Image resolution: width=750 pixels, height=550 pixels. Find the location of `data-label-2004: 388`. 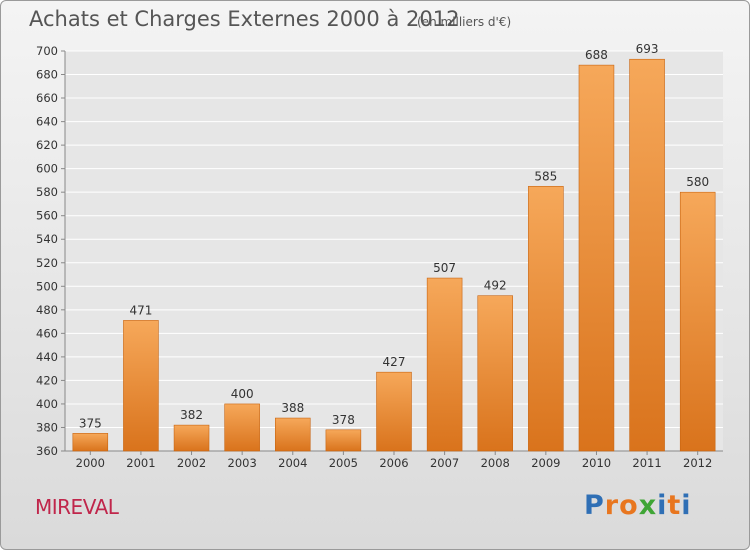

data-label-2004: 388 is located at coordinates (292, 408).